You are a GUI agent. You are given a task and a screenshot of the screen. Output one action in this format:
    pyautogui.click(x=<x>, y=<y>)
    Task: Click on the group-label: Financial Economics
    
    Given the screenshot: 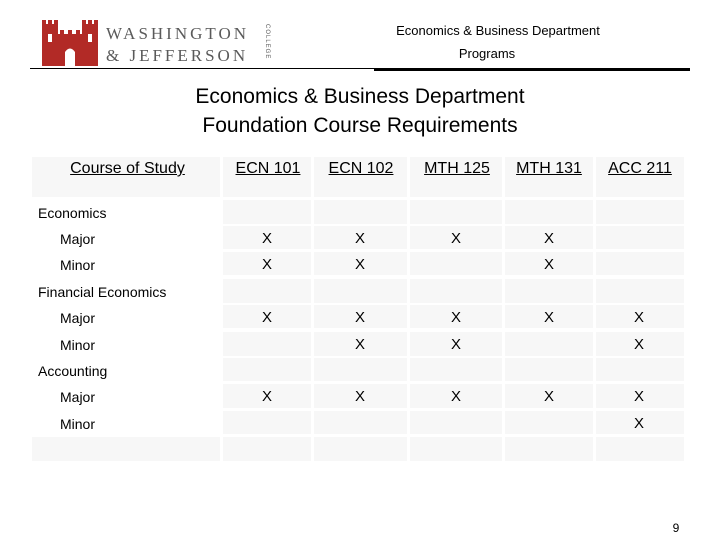 What is the action you would take?
    pyautogui.click(x=102, y=292)
    